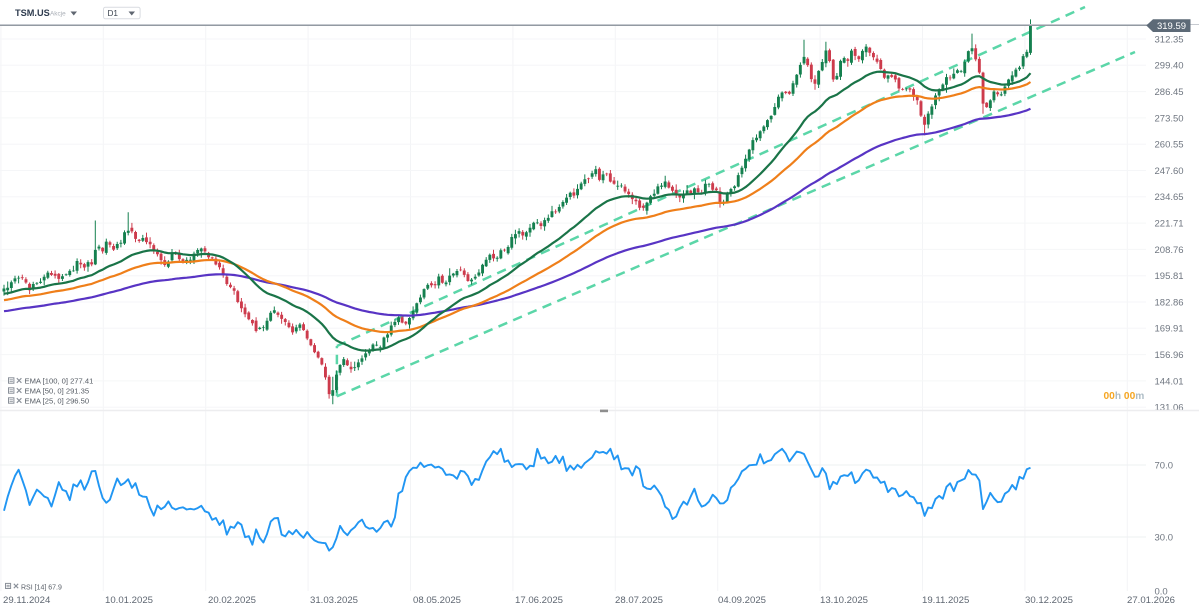 This screenshot has width=1199, height=613. What do you see at coordinates (232, 600) in the screenshot?
I see `svg-text: 20.02.2025` at bounding box center [232, 600].